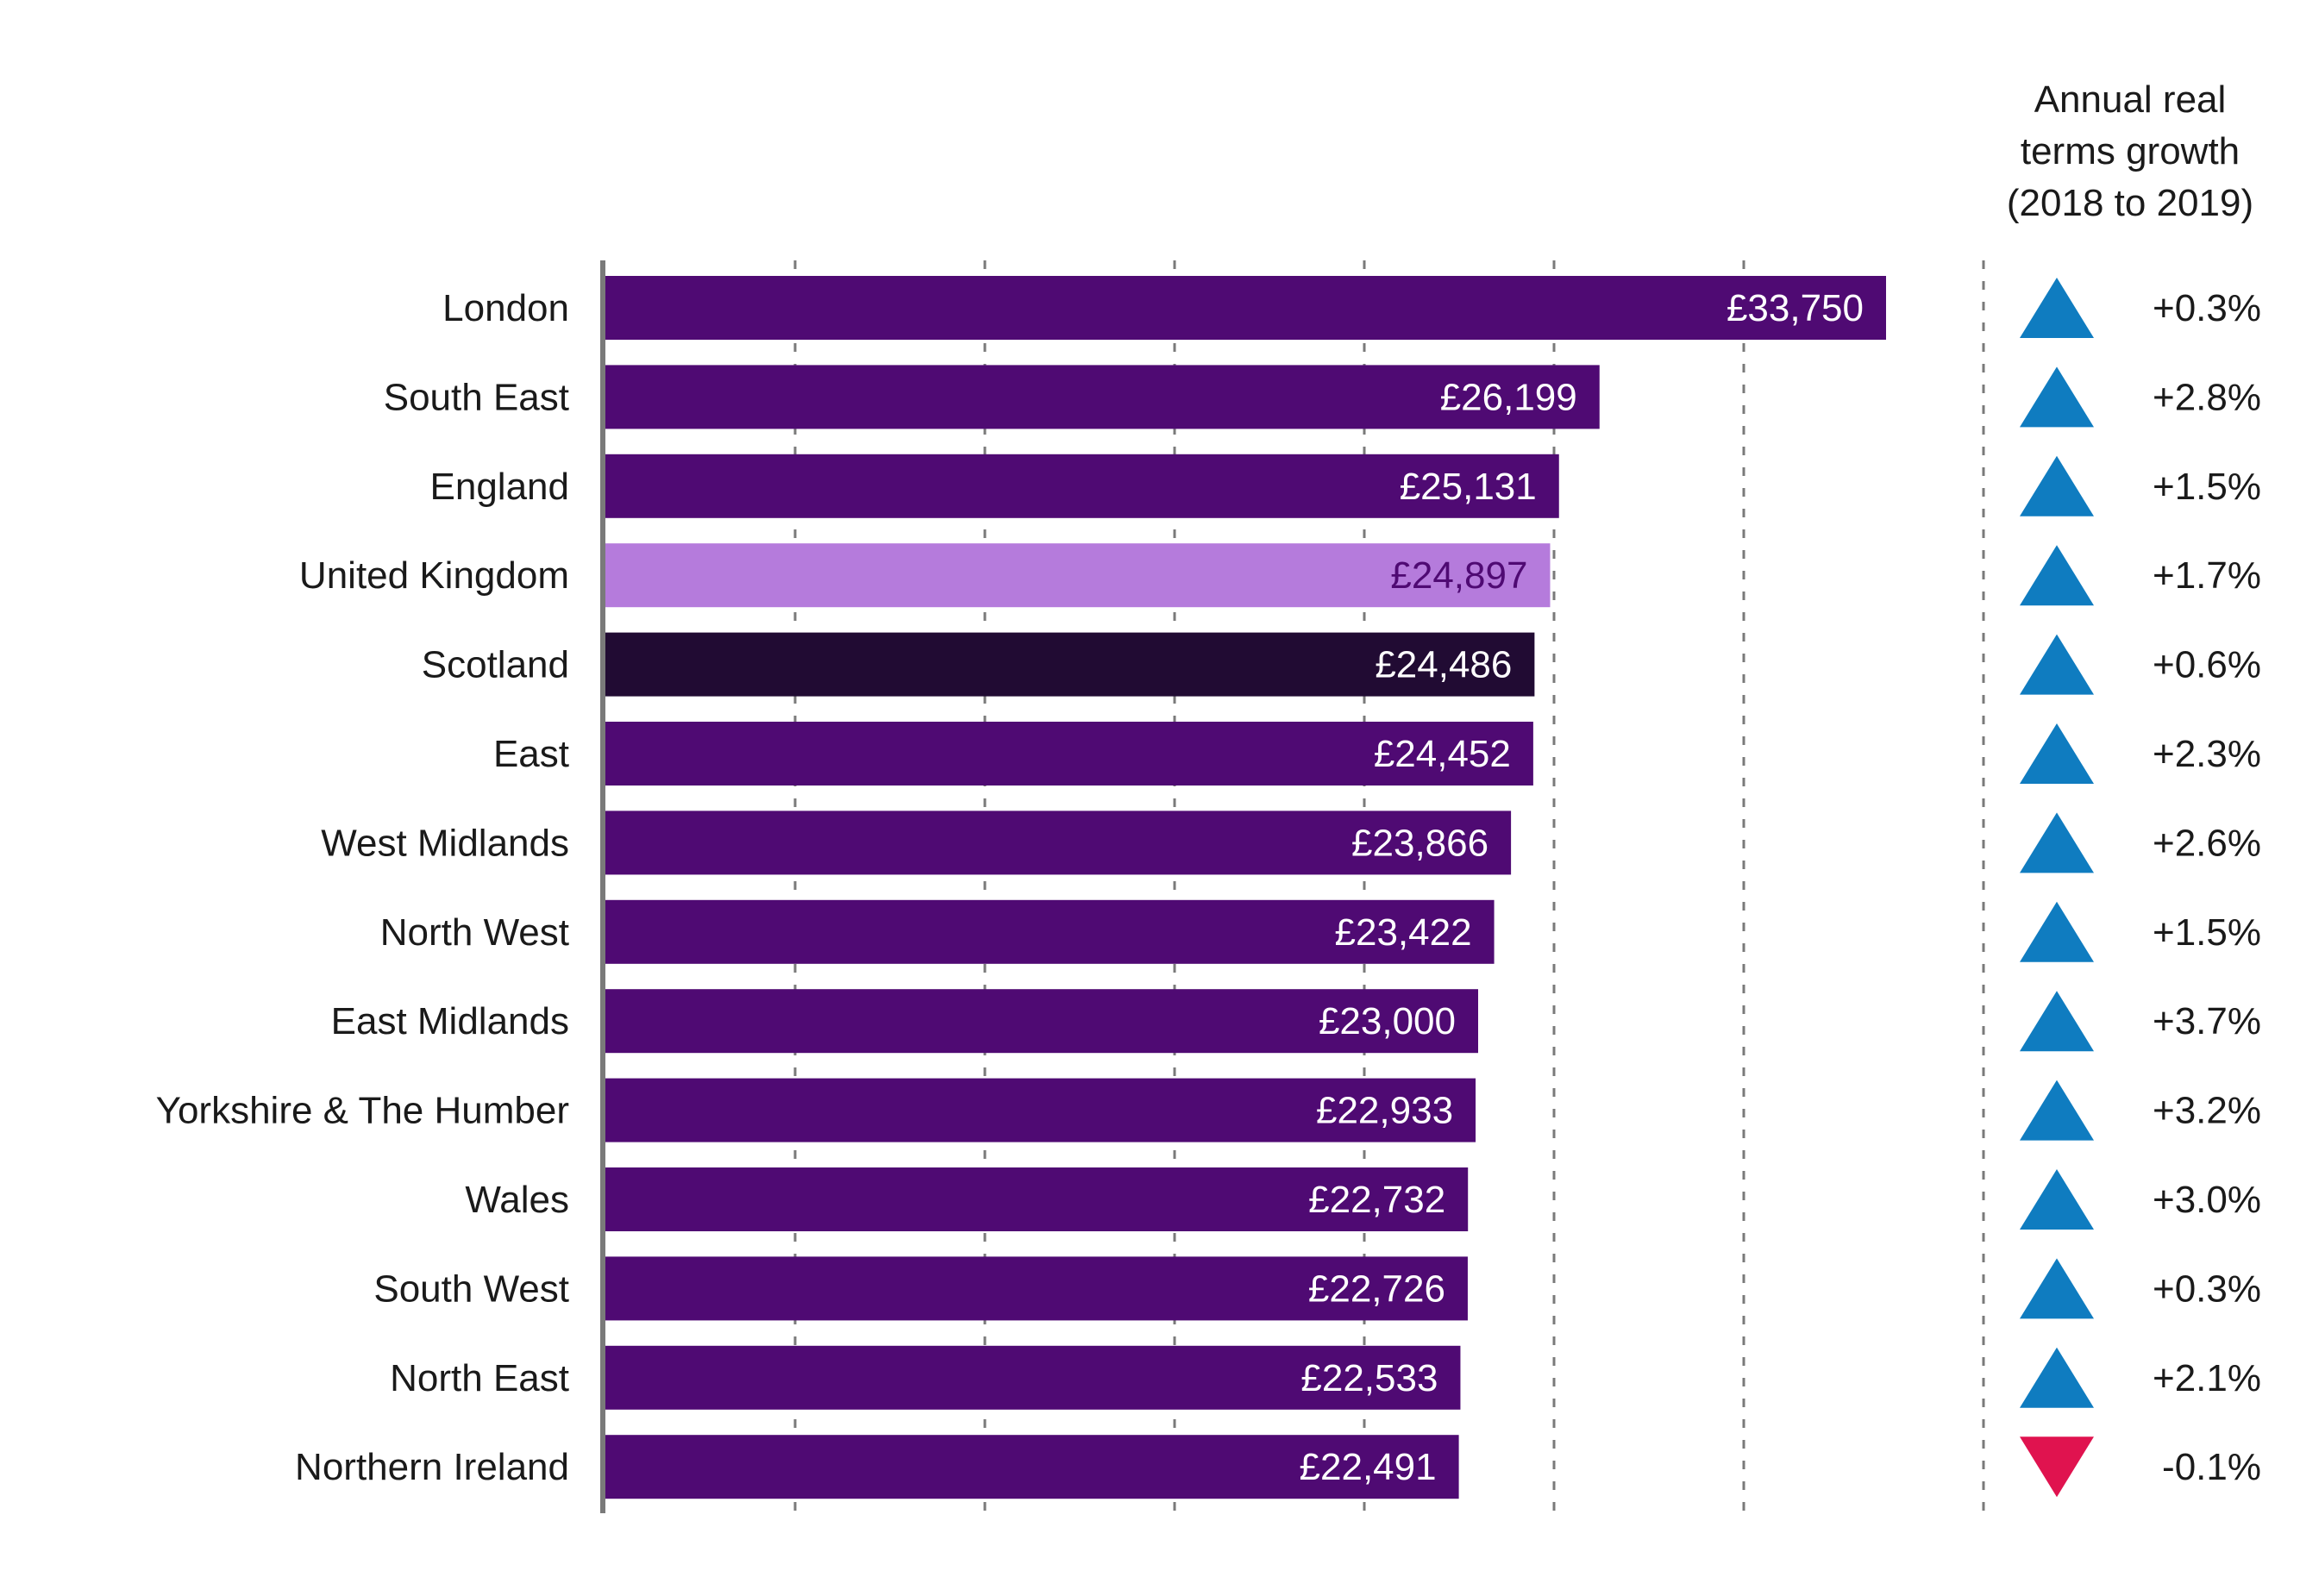  I want to click on growth-header: Annual real terms growth (2018 to 2019), so click(2130, 151).